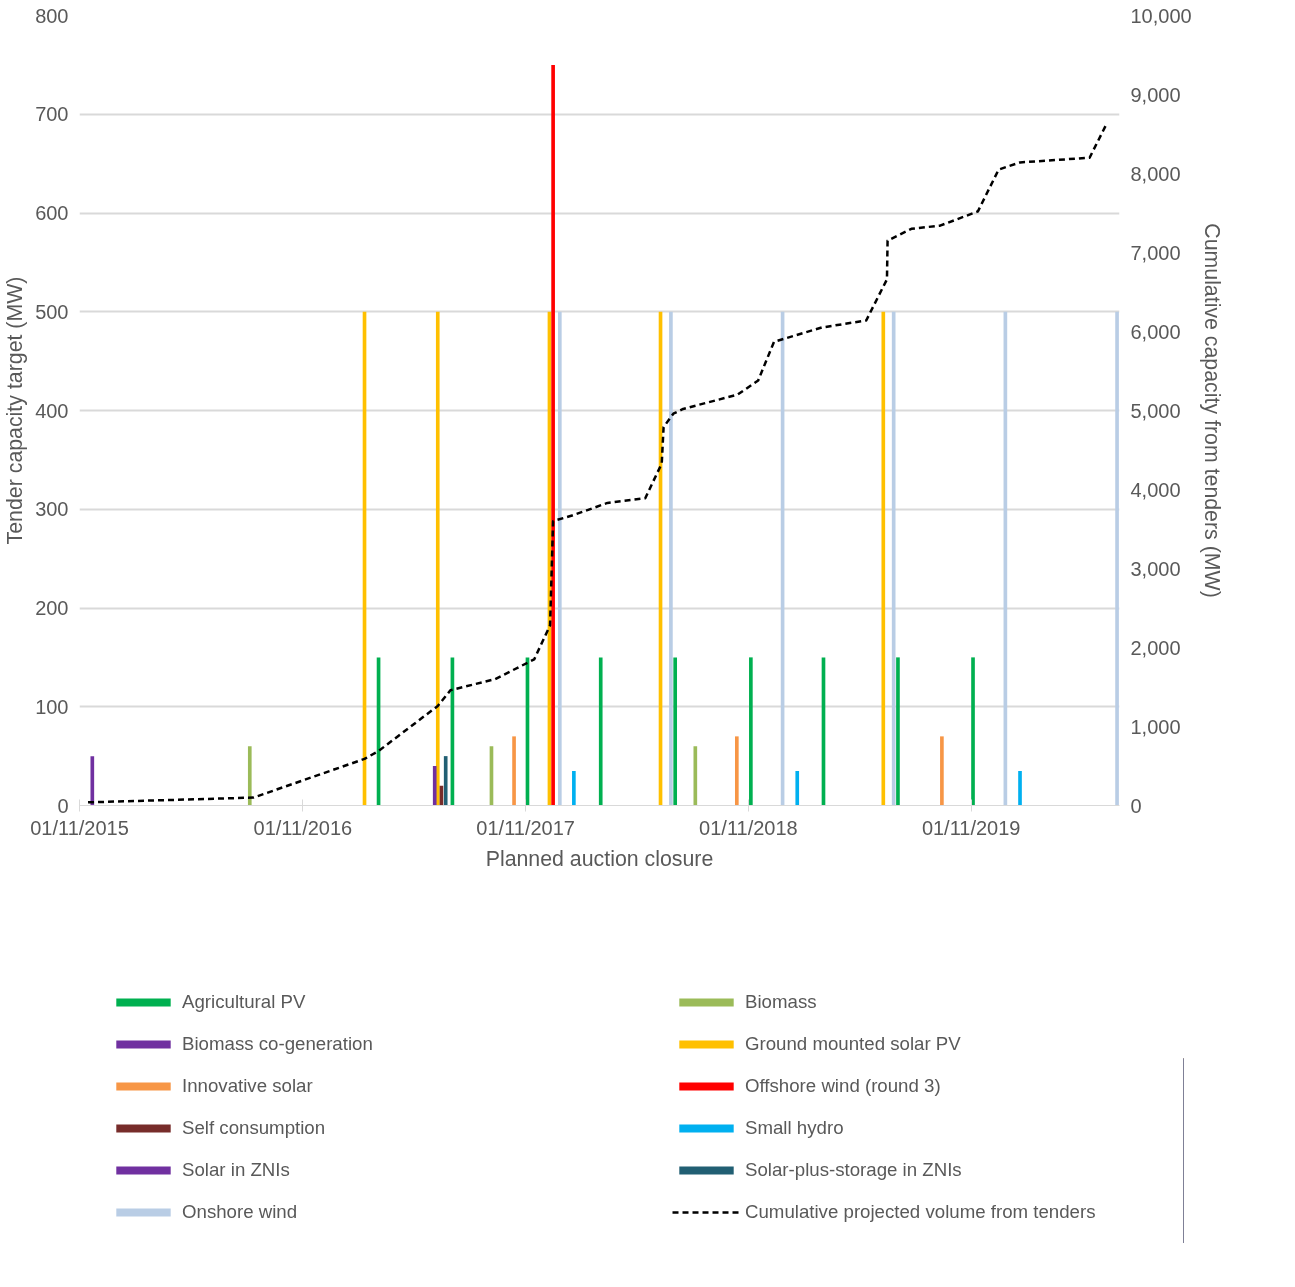  I want to click on legend-label: Ground mounted solar PV, so click(853, 1044).